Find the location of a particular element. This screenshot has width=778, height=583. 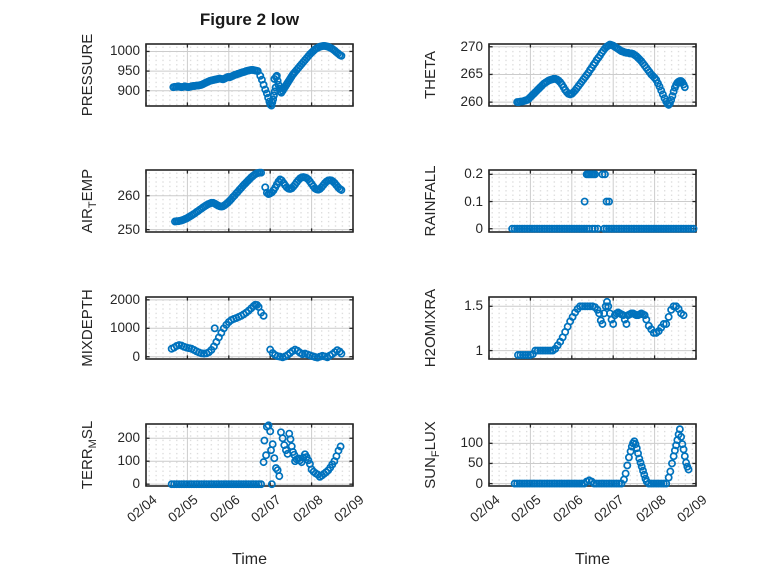

plot-area-rainfall is located at coordinates (593, 201).